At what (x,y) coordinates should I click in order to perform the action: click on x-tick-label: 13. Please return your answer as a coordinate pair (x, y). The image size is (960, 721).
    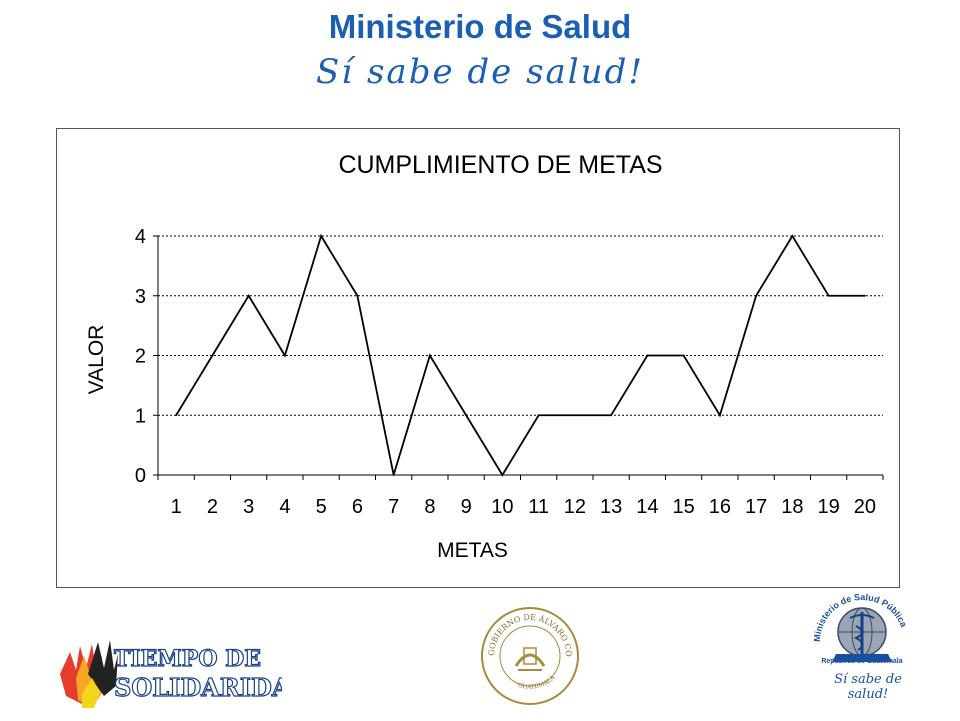
    Looking at the image, I should click on (611, 507).